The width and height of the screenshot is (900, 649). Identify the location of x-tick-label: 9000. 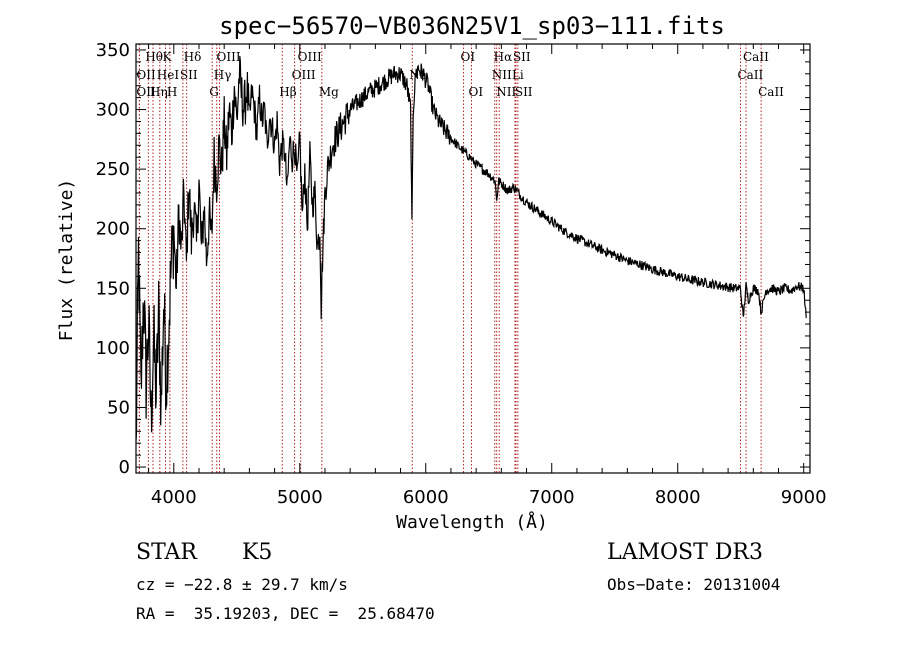
(804, 497).